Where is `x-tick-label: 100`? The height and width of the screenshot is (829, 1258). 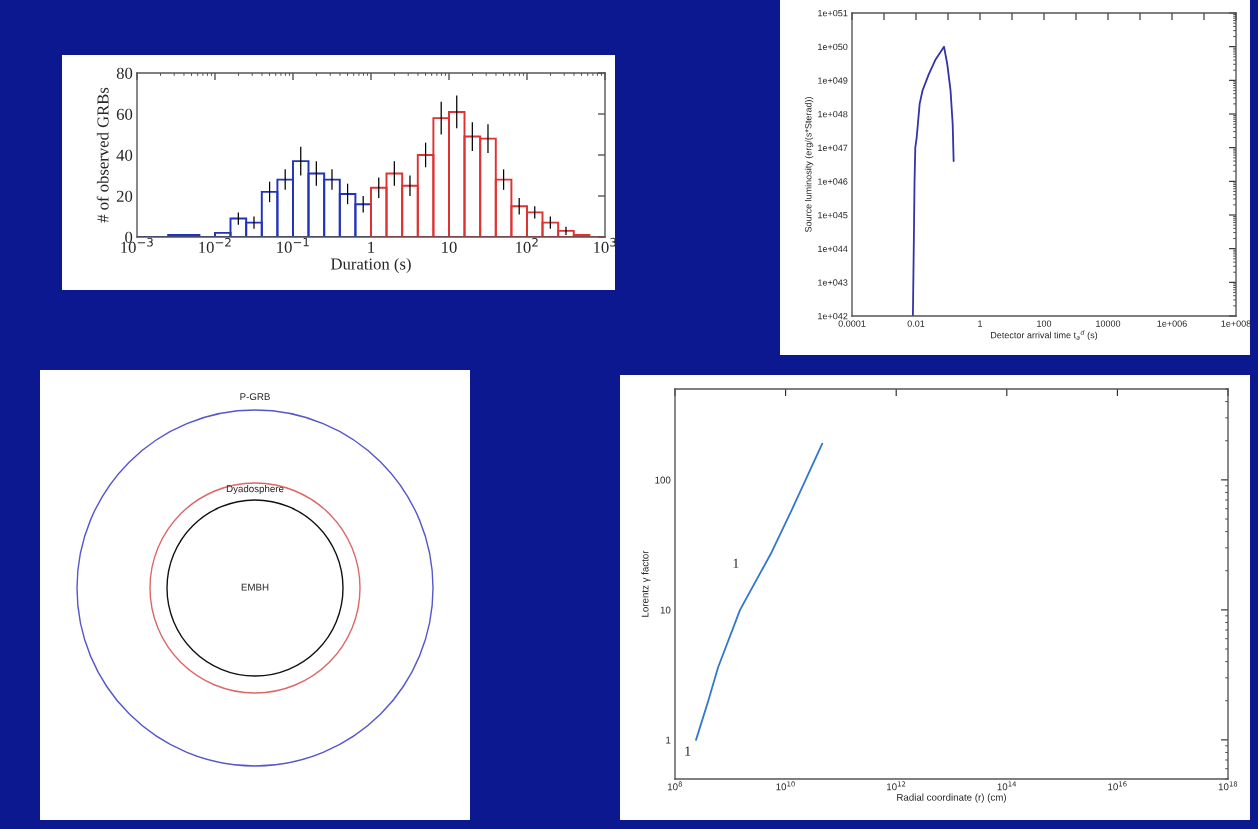
x-tick-label: 100 is located at coordinates (1044, 323).